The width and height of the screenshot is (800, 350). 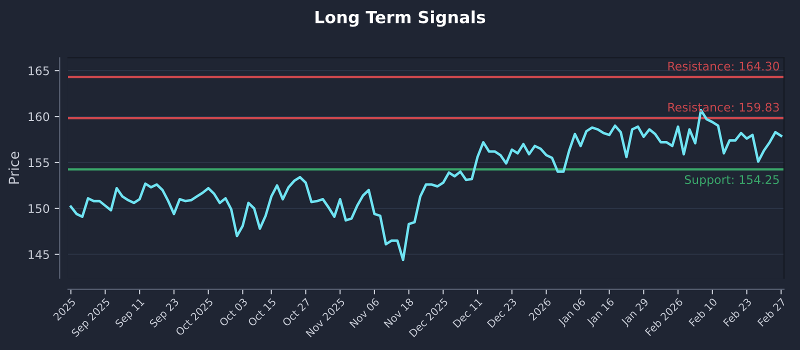 What do you see at coordinates (467, 313) in the screenshot?
I see `x-tick-label: Dec 11` at bounding box center [467, 313].